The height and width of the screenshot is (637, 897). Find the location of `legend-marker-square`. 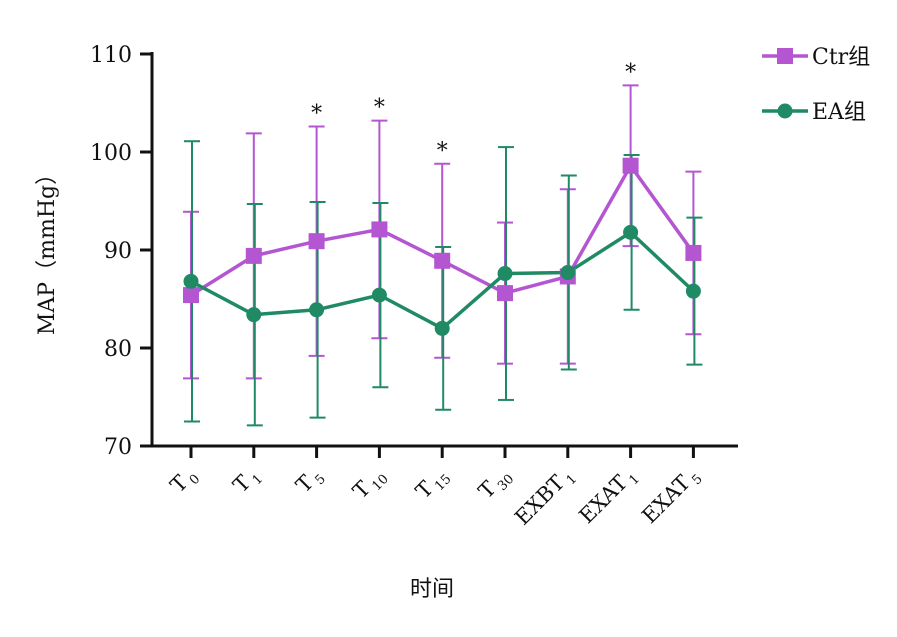

legend-marker-square is located at coordinates (785, 56).